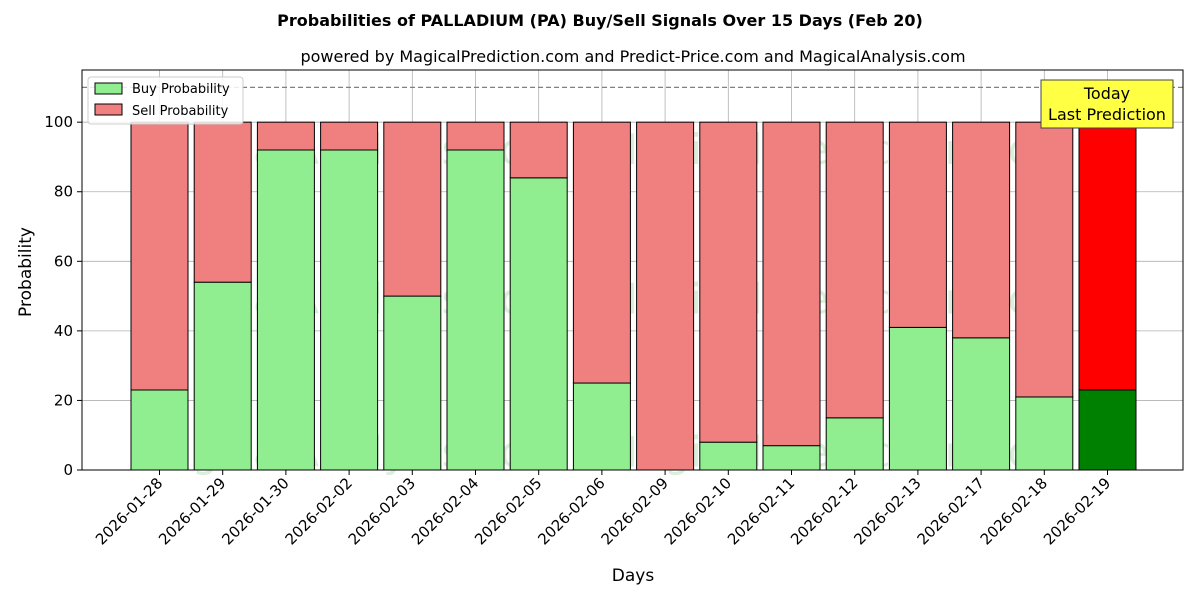 The image size is (1200, 600). Describe the element at coordinates (63, 400) in the screenshot. I see `y-tick-label: 20` at that location.